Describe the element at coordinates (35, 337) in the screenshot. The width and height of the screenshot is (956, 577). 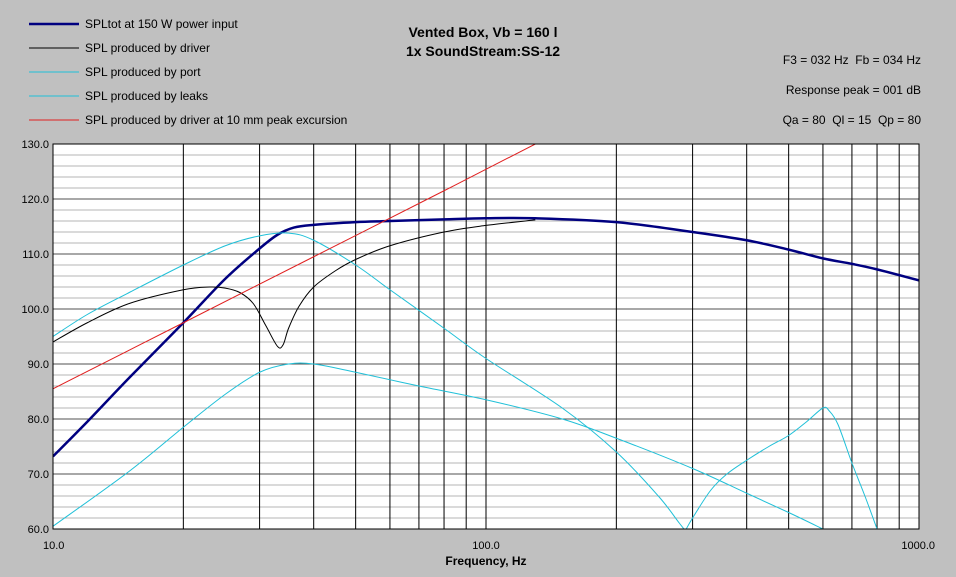
I see `y-tick-labels: 60.0 70.0 80.0 90.0 100.0 110.0 120.0 130.0` at that location.